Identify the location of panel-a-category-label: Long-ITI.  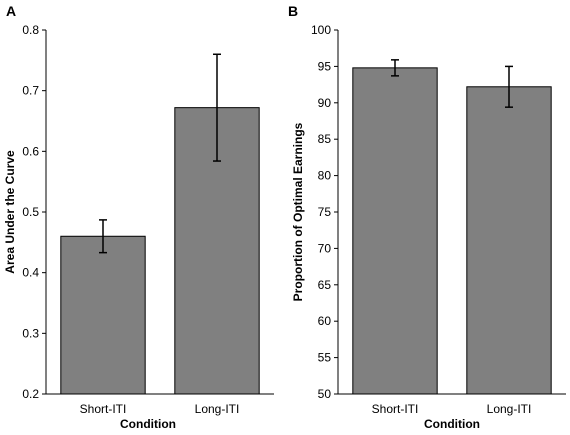
(217, 409).